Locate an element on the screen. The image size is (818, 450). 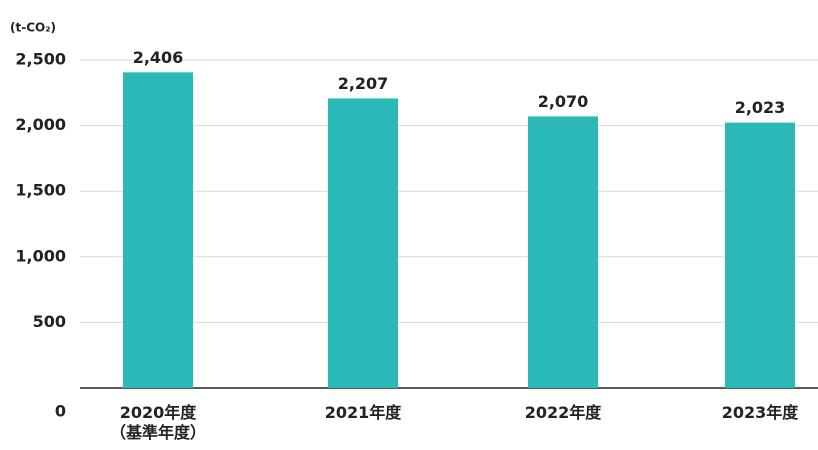
y-tick-label: 0 is located at coordinates (60, 411).